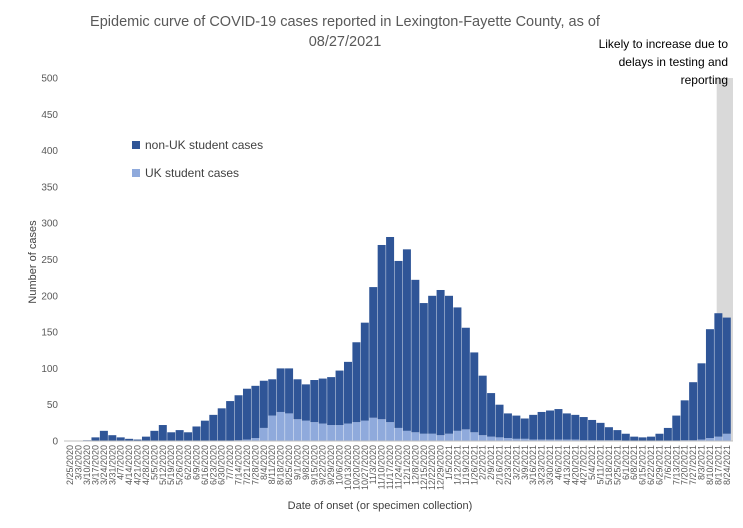  I want to click on x-tick-label: 8/11/2020, so click(272, 464).